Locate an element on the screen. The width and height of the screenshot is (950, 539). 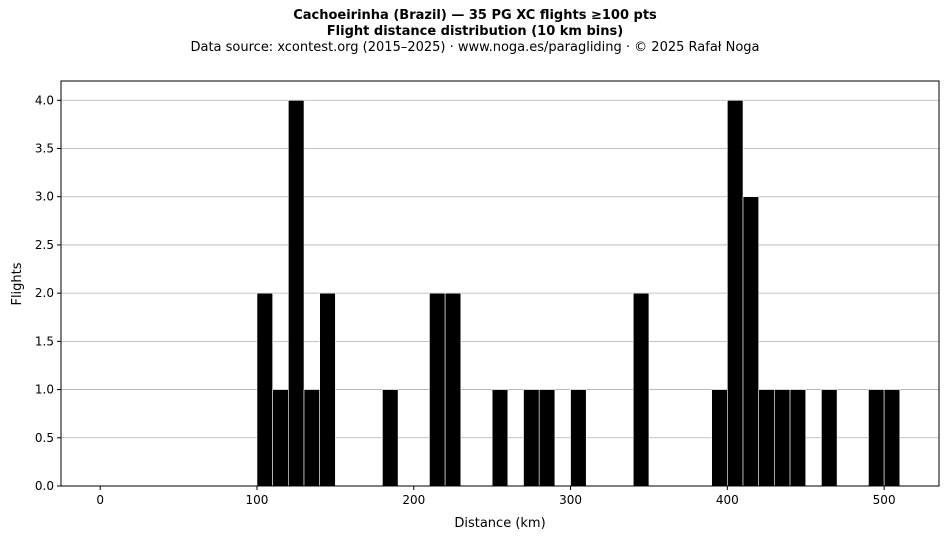
y-tick-label: 2.0 is located at coordinates (44, 293).